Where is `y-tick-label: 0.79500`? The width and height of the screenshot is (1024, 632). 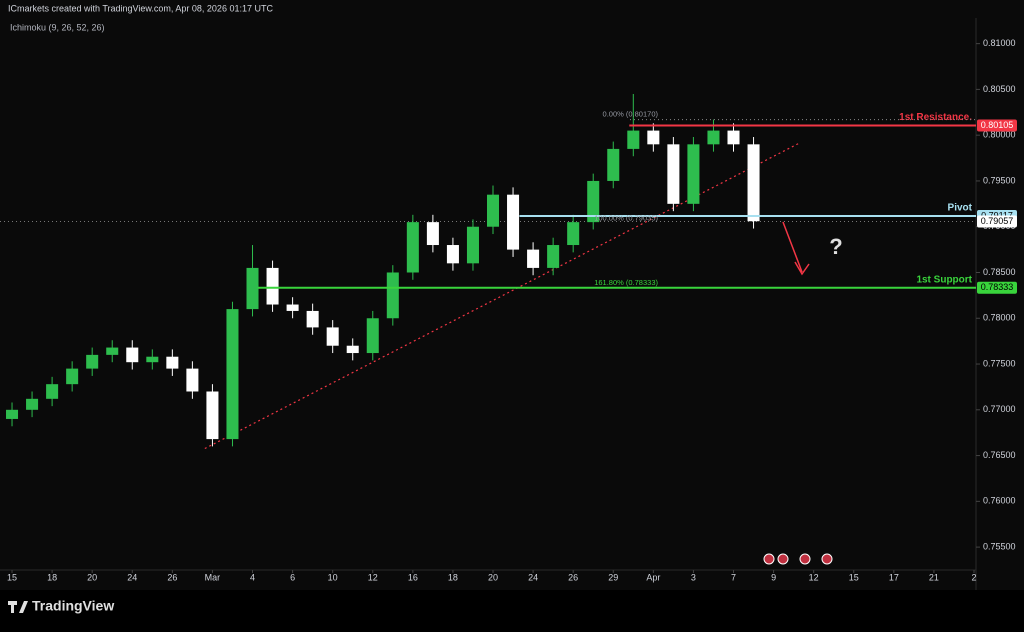
y-tick-label: 0.79500 is located at coordinates (999, 180).